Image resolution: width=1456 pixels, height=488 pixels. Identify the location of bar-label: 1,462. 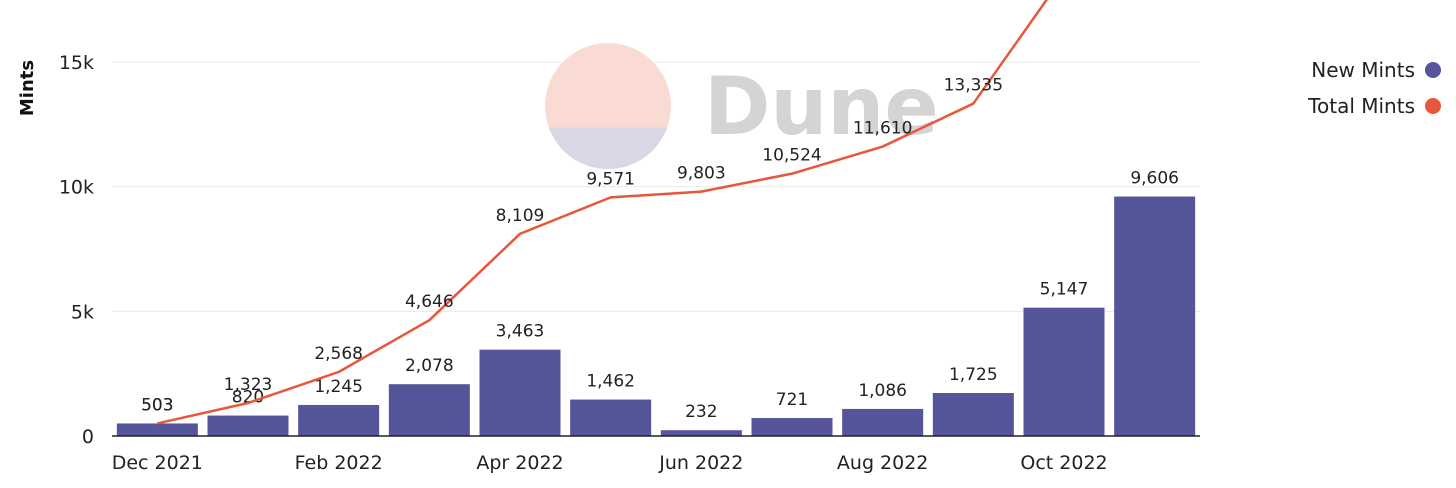
(610, 382).